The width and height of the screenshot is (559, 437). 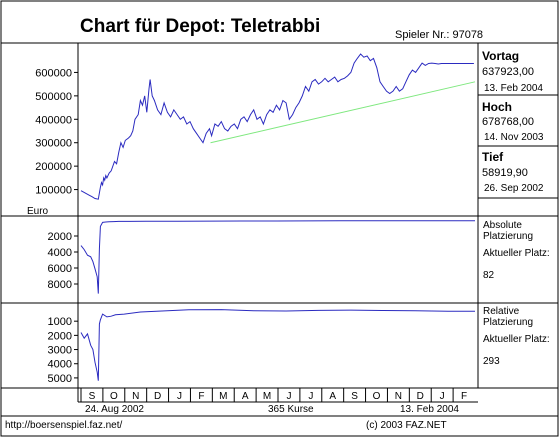 What do you see at coordinates (406, 425) in the screenshot?
I see `footer-copyright: (c) 2003 FAZ.NET` at bounding box center [406, 425].